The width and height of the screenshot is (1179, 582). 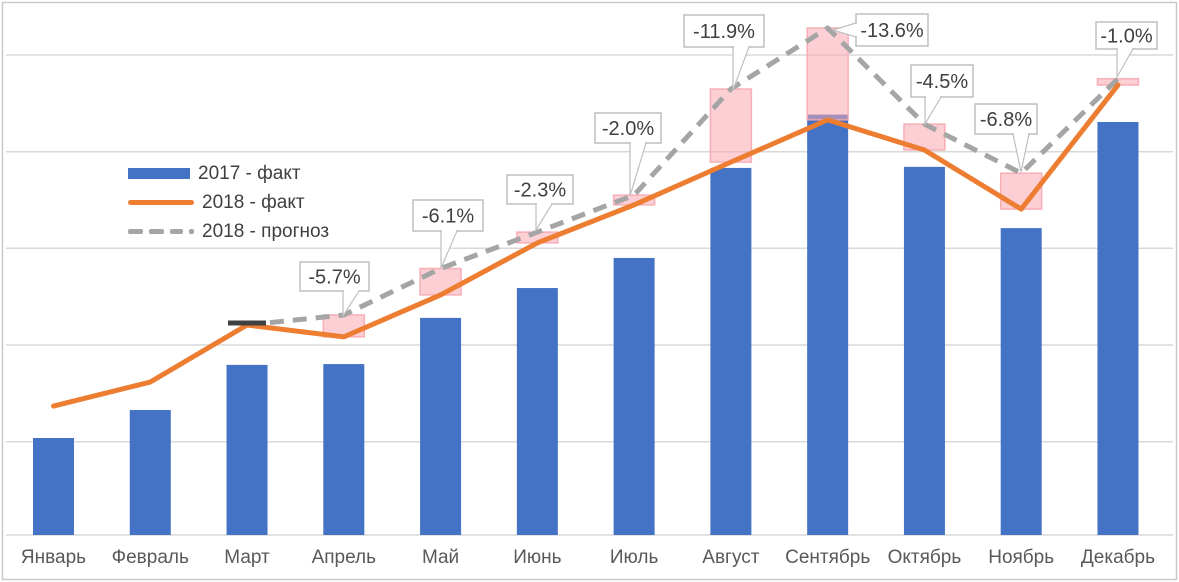 What do you see at coordinates (161, 231) in the screenshot?
I see `legend-dashed-line-swatch-icon` at bounding box center [161, 231].